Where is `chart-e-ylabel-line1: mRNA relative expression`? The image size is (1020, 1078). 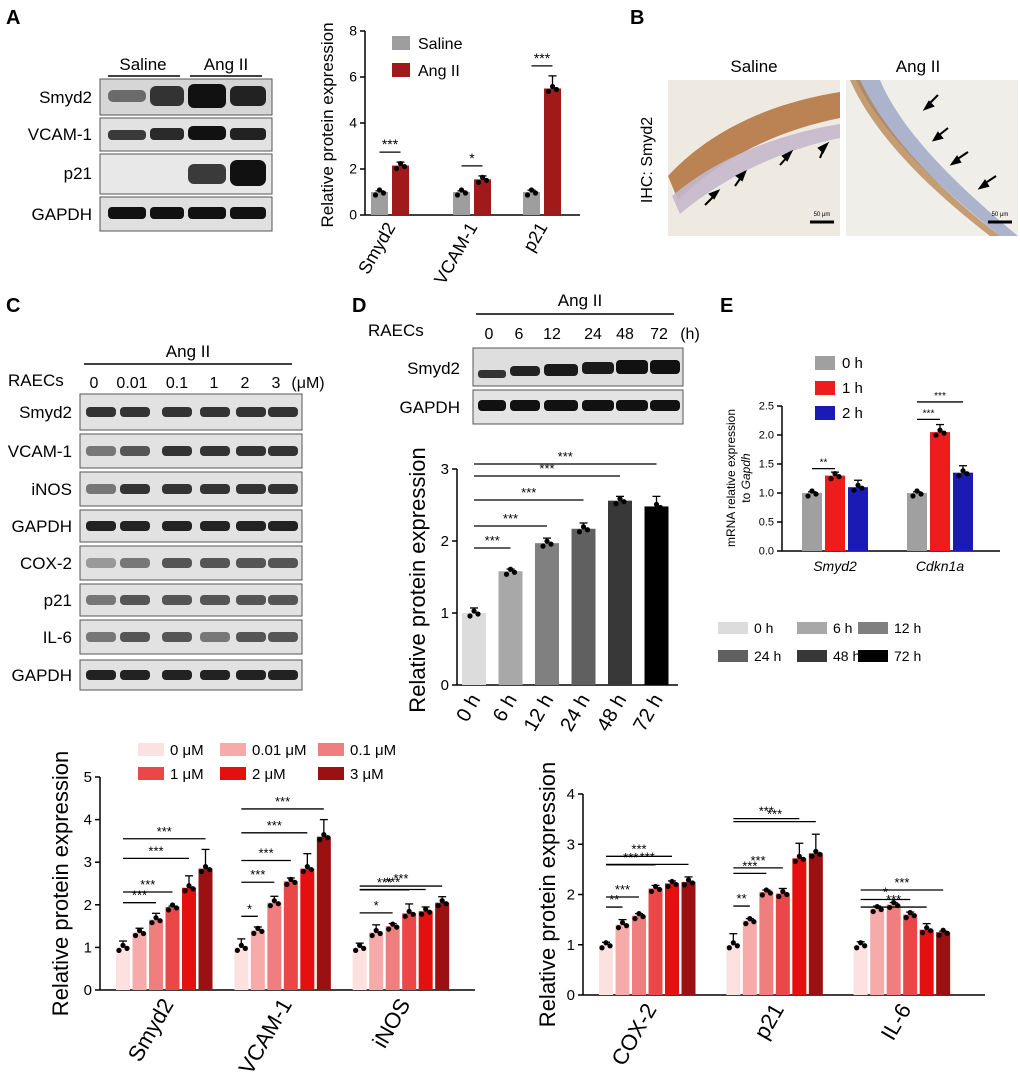 chart-e-ylabel-line1: mRNA relative expression is located at coordinates (731, 478).